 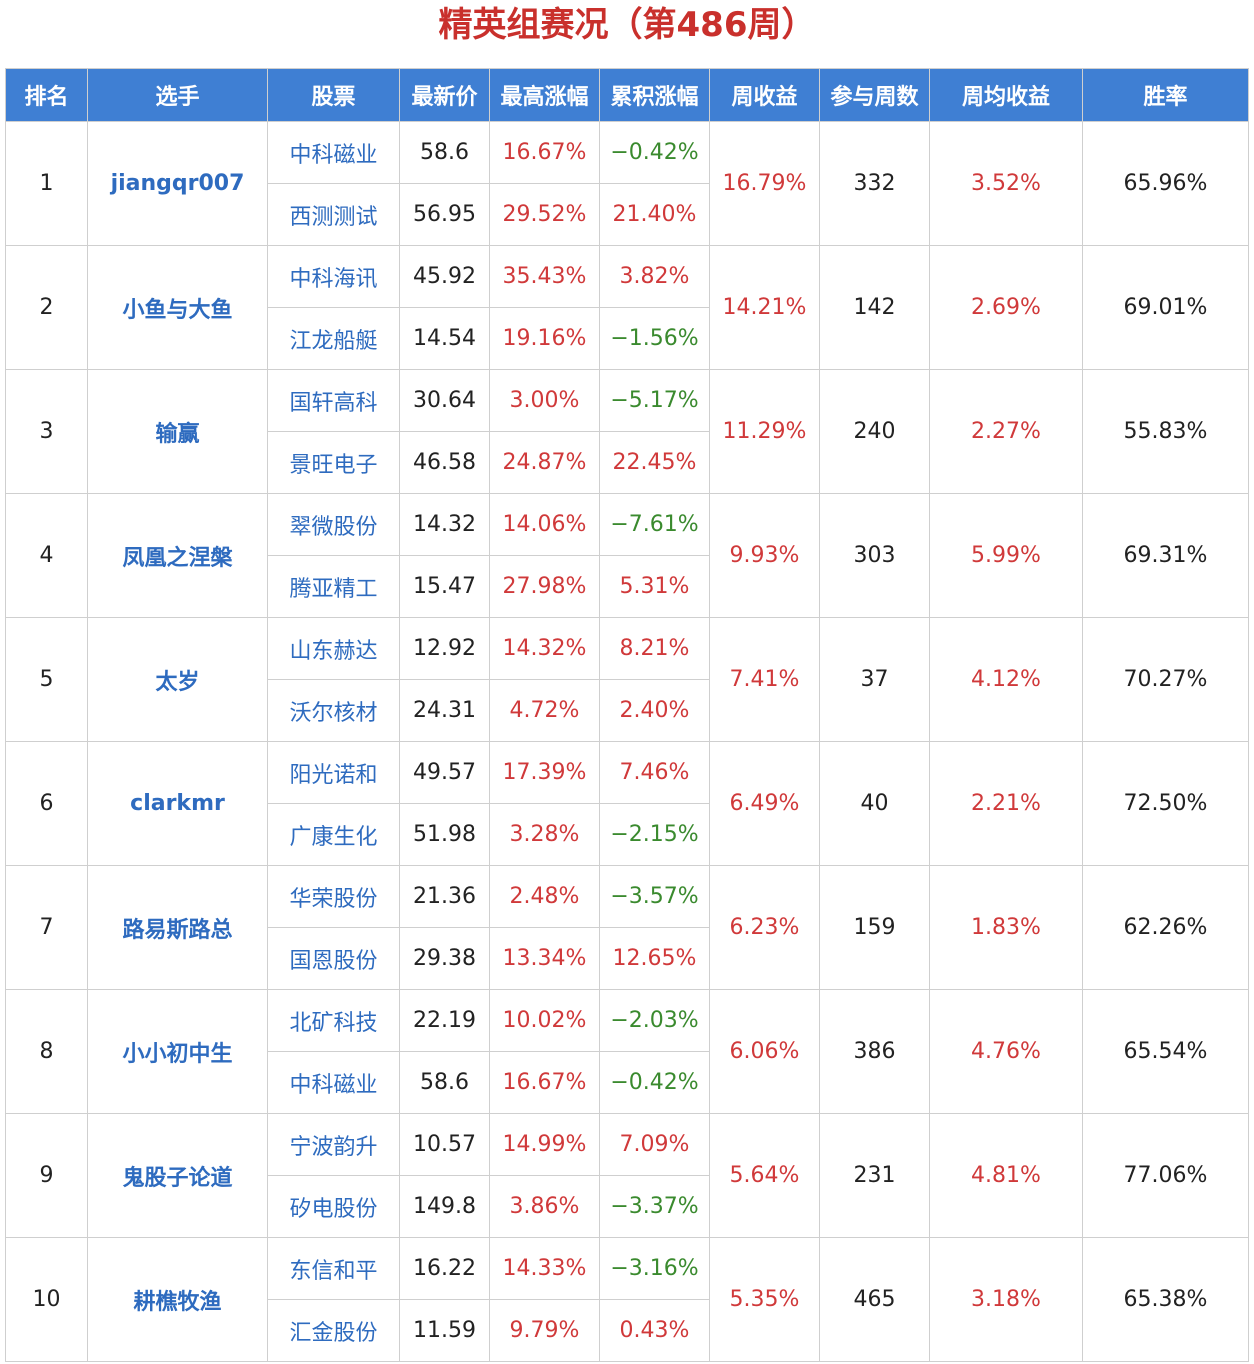 What do you see at coordinates (444, 772) in the screenshot?
I see `price-cell: 49.57` at bounding box center [444, 772].